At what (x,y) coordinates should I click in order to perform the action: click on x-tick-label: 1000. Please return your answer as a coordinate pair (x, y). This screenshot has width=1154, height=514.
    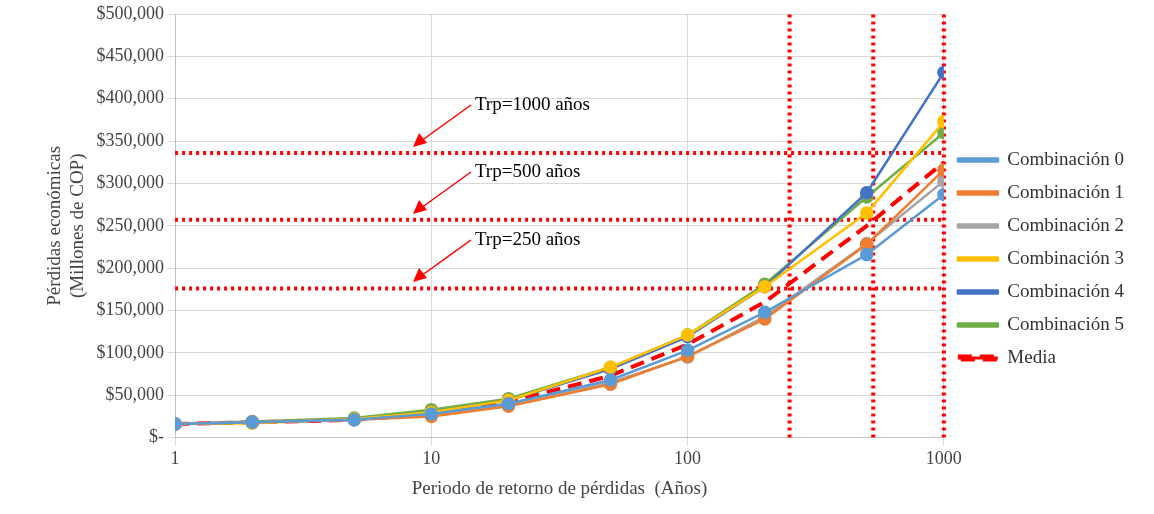
    Looking at the image, I should click on (943, 458).